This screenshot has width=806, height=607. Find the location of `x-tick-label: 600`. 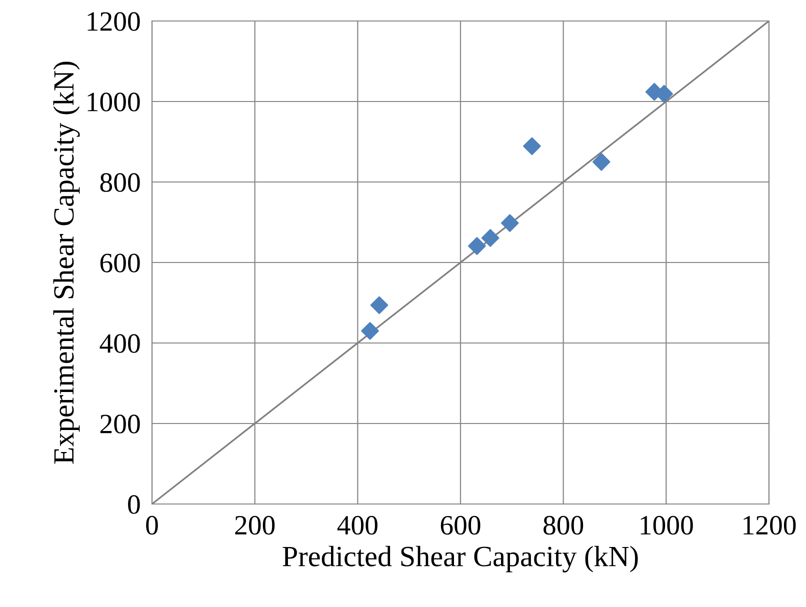

x-tick-label: 600 is located at coordinates (460, 525).